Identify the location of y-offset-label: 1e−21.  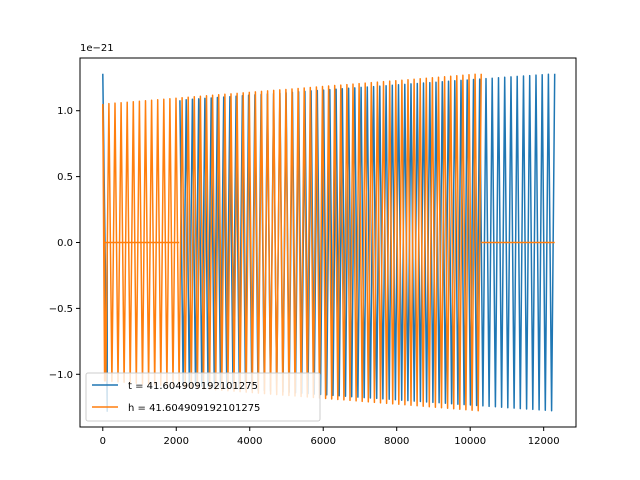
(97, 48).